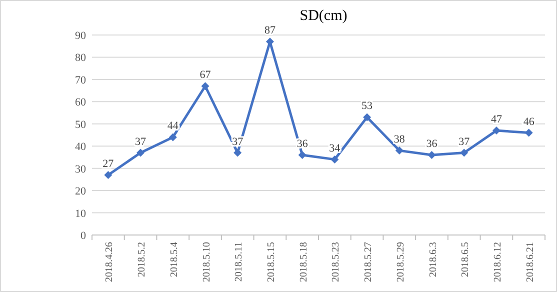 The width and height of the screenshot is (557, 292). Describe the element at coordinates (80, 58) in the screenshot. I see `y-tick-label: 80` at that location.